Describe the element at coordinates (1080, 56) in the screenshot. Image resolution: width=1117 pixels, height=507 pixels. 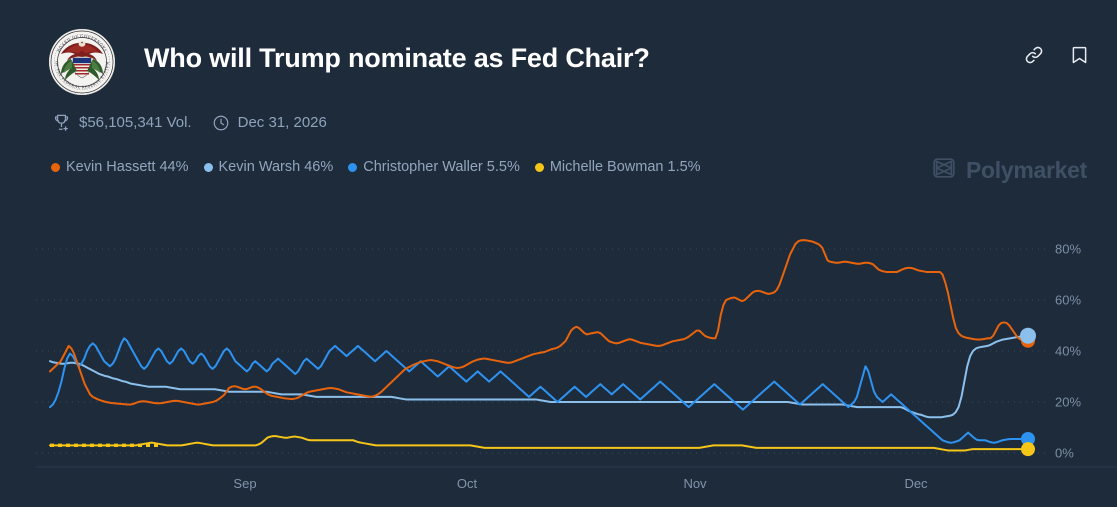
I see `bookmark-icon` at that location.